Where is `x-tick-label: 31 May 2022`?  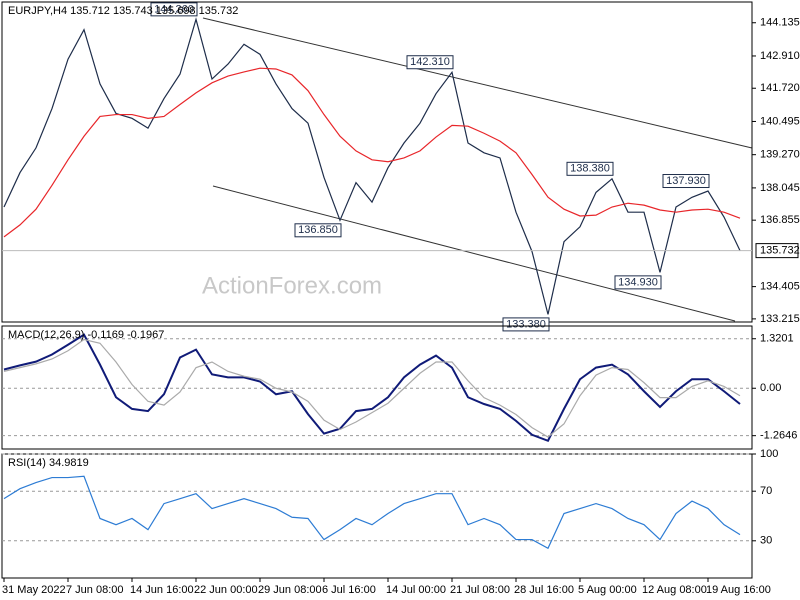
x-tick-label: 31 May 2022 is located at coordinates (34, 590).